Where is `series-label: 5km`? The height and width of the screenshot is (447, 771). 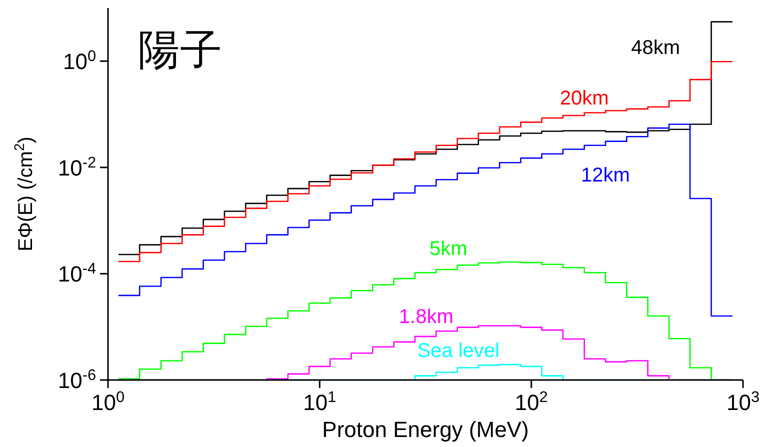 series-label: 5km is located at coordinates (448, 249).